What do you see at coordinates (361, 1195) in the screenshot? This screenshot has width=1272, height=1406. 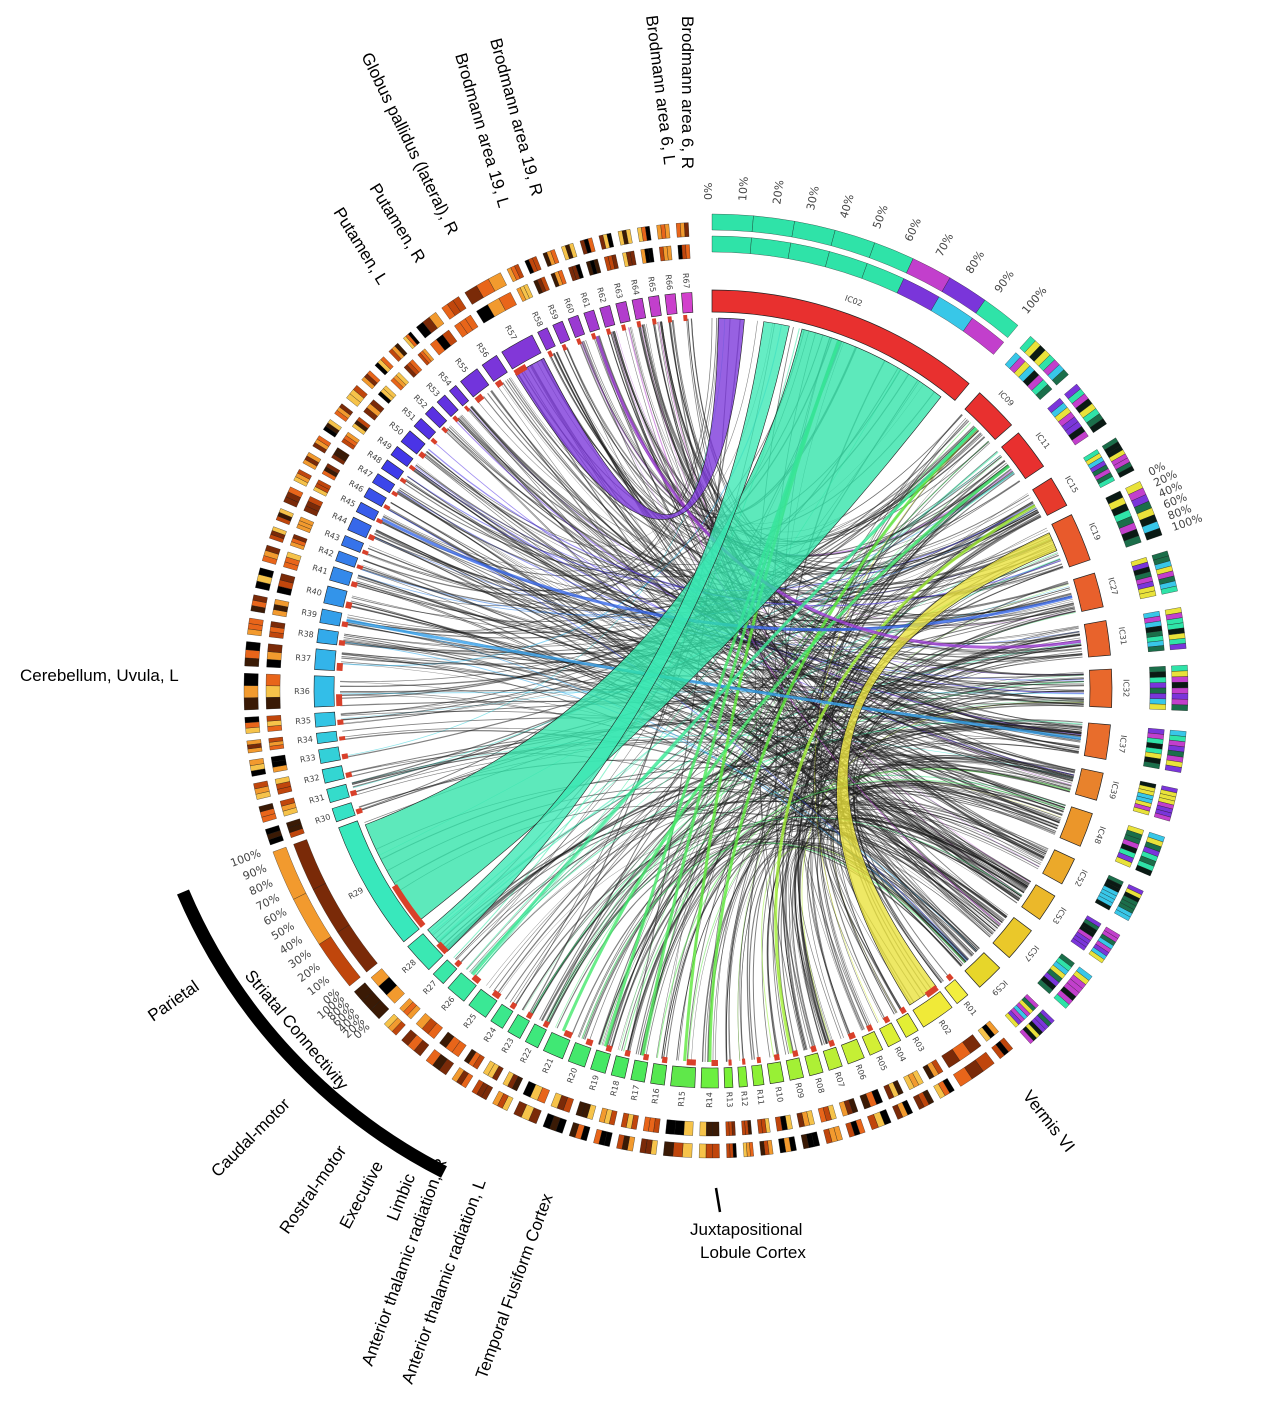 I see `label-executive: Executive` at bounding box center [361, 1195].